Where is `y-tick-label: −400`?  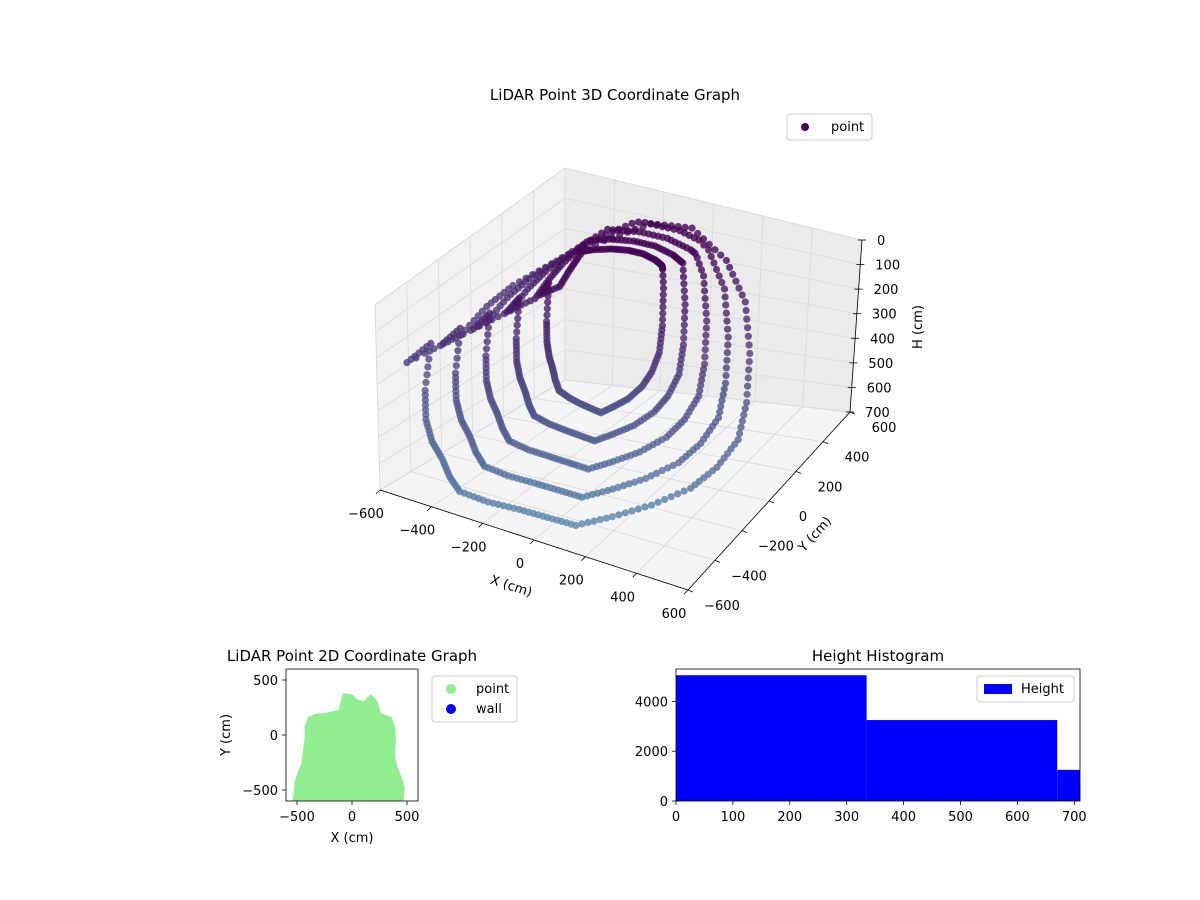
y-tick-label: −400 is located at coordinates (749, 576).